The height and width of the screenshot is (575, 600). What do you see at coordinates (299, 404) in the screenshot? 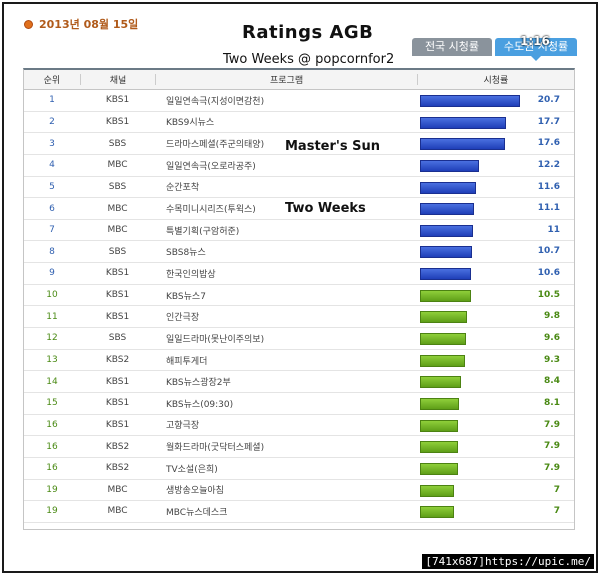
I see `table-row: 15 KBS1 KBS뉴스(09:30) 8.1` at bounding box center [299, 404].